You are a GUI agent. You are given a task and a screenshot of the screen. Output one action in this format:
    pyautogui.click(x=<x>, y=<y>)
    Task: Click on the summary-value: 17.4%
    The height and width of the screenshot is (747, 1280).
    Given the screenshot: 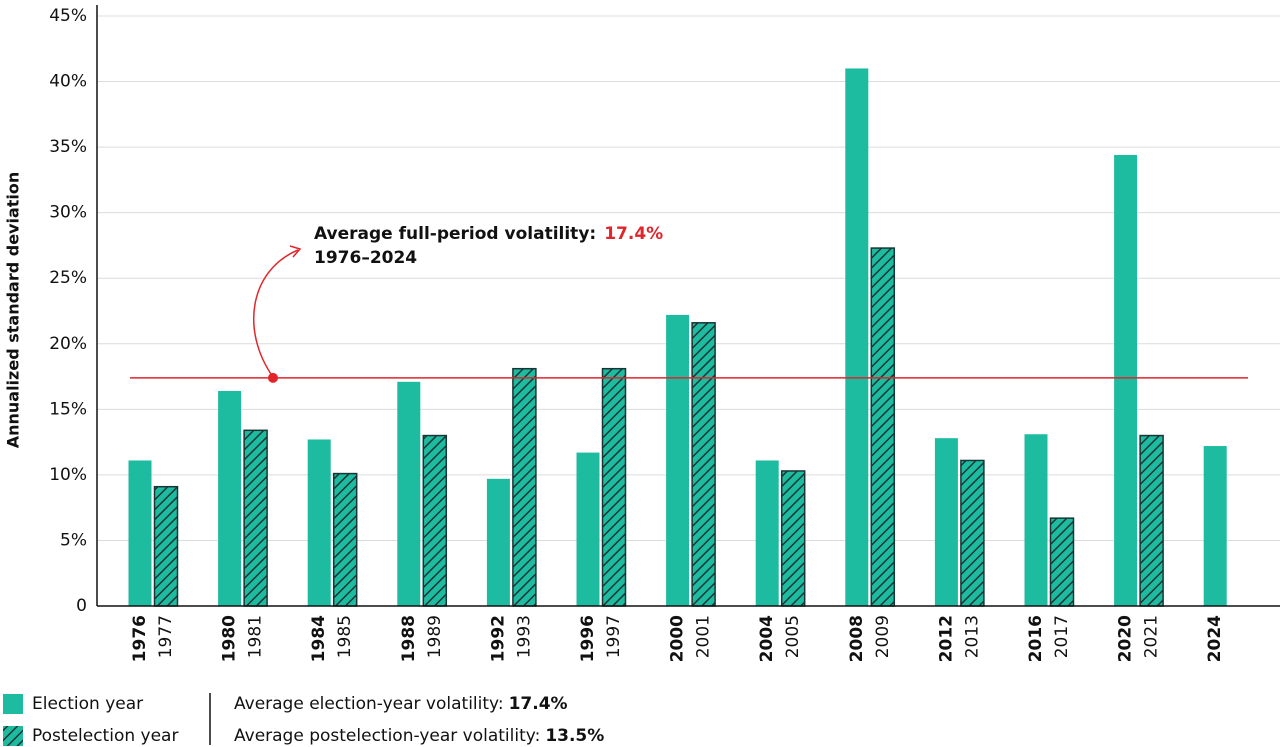 What is the action you would take?
    pyautogui.click(x=538, y=704)
    